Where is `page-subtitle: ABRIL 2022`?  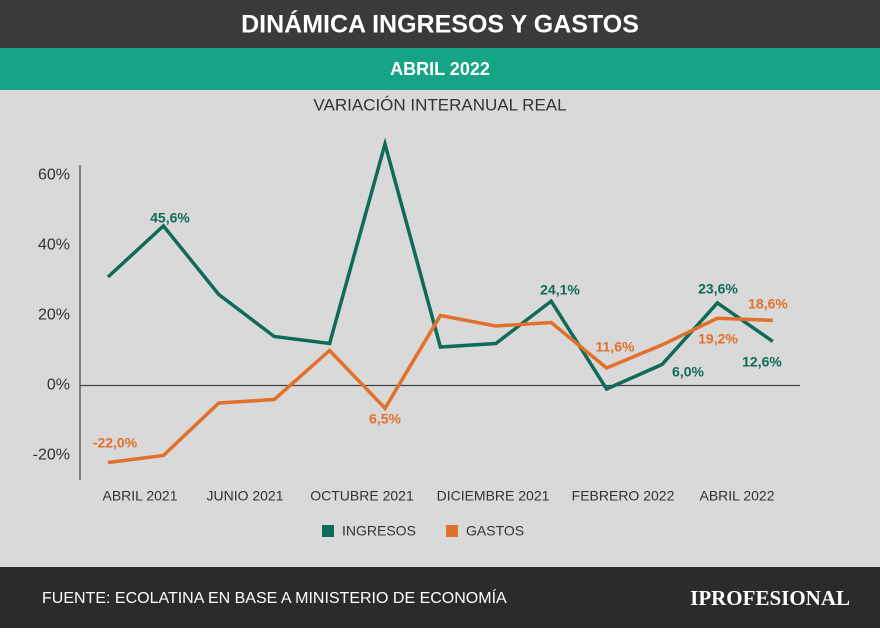
page-subtitle: ABRIL 2022 is located at coordinates (440, 69).